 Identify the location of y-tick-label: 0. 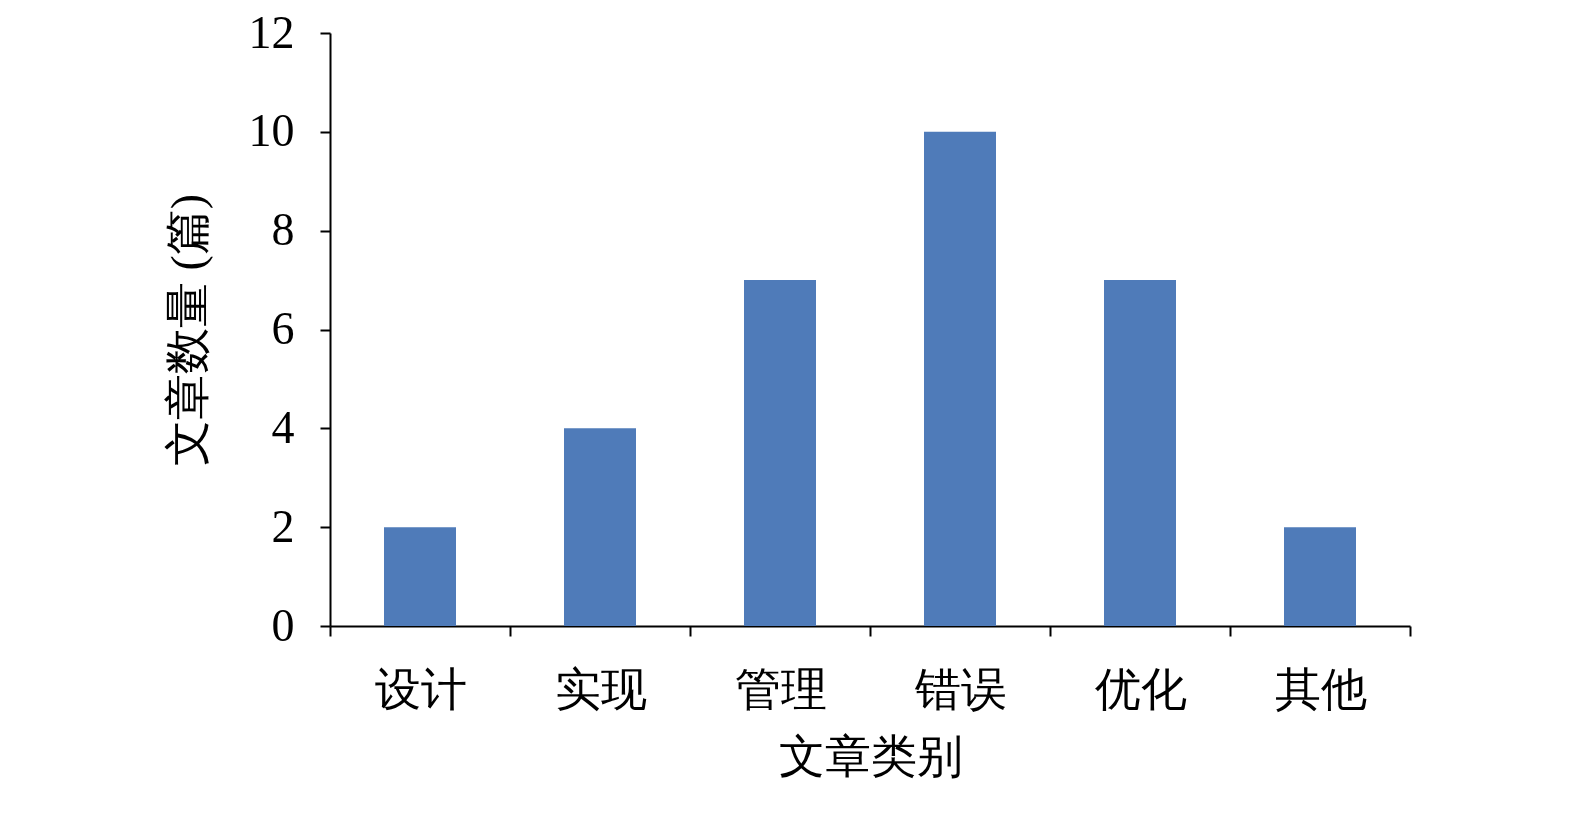
(283, 625).